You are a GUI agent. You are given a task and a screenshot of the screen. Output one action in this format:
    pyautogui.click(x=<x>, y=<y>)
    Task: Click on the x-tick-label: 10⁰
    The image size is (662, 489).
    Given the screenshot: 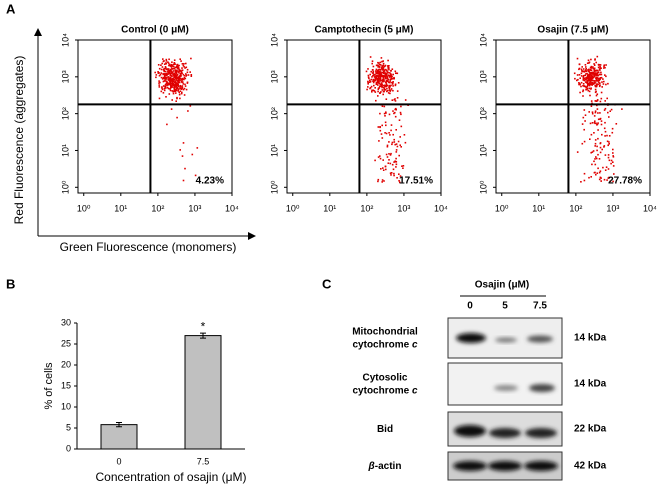 What is the action you would take?
    pyautogui.click(x=293, y=208)
    